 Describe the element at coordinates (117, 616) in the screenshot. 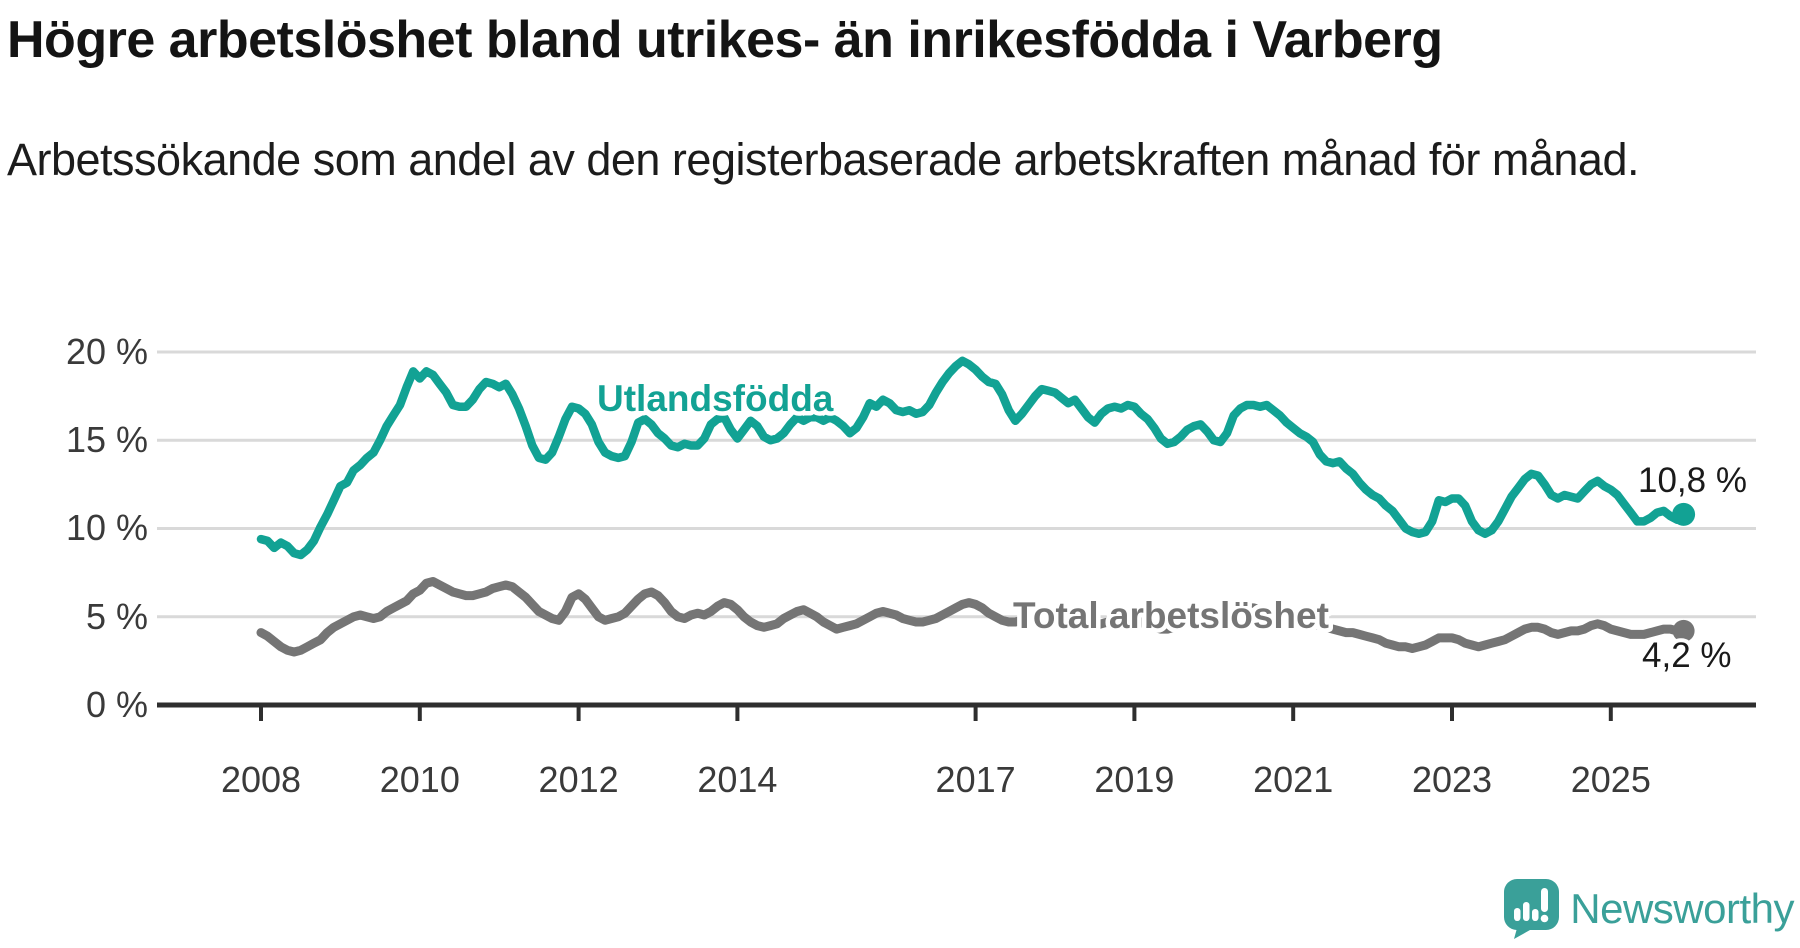

I see `y-tick-label: 5 %` at that location.